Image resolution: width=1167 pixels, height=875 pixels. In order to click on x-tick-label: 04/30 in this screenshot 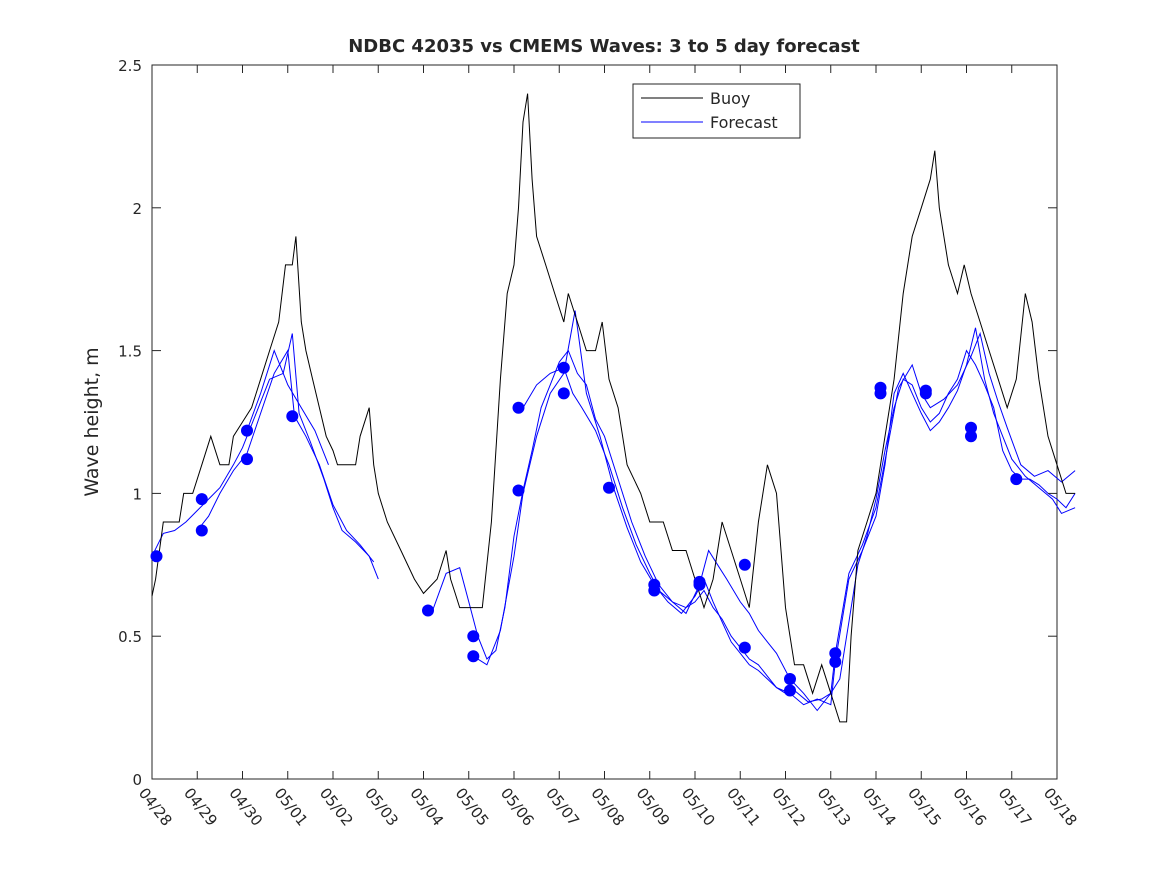, I will do `click(245, 806)`.